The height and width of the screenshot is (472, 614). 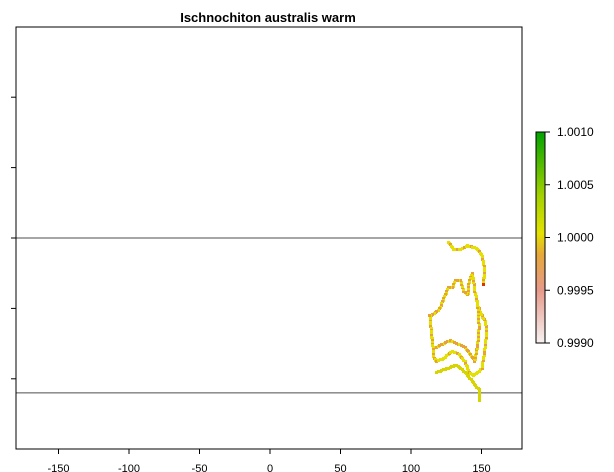 I want to click on x-tick-label: 50, so click(x=340, y=467).